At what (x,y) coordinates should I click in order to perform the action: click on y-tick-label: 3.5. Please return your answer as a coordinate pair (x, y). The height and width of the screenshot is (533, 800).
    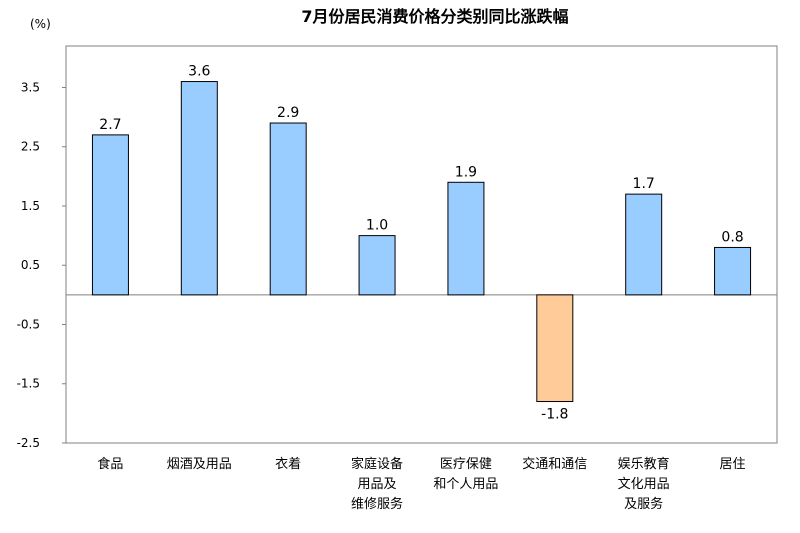
    Looking at the image, I should click on (30, 87).